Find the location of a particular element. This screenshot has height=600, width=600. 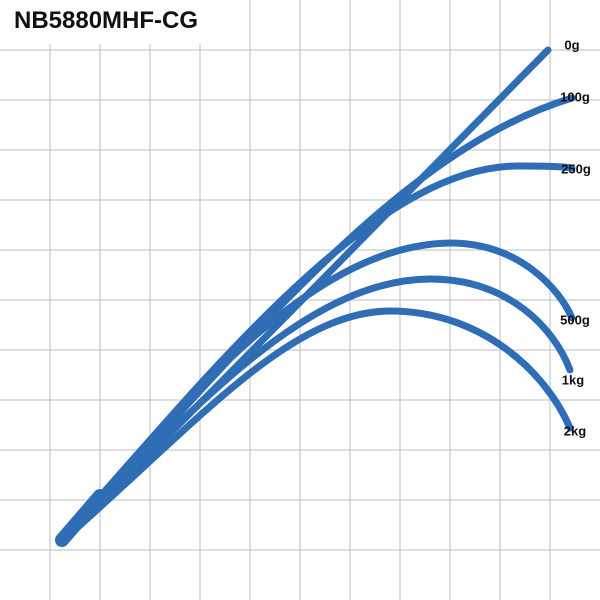

title-backdrop is located at coordinates (115, 22).